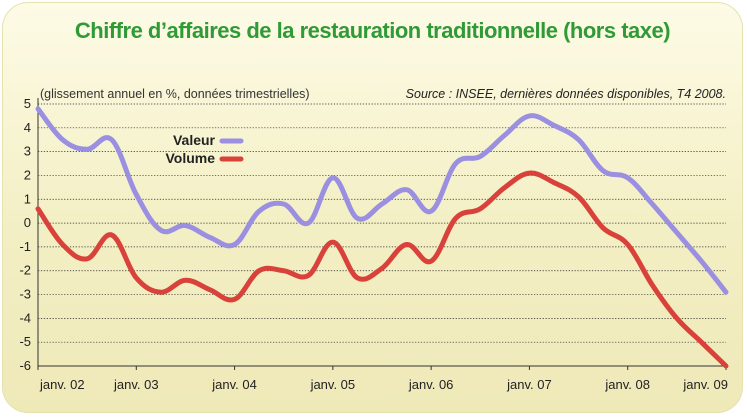 This screenshot has height=417, width=747. I want to click on y-tick-label: 0, so click(27, 222).